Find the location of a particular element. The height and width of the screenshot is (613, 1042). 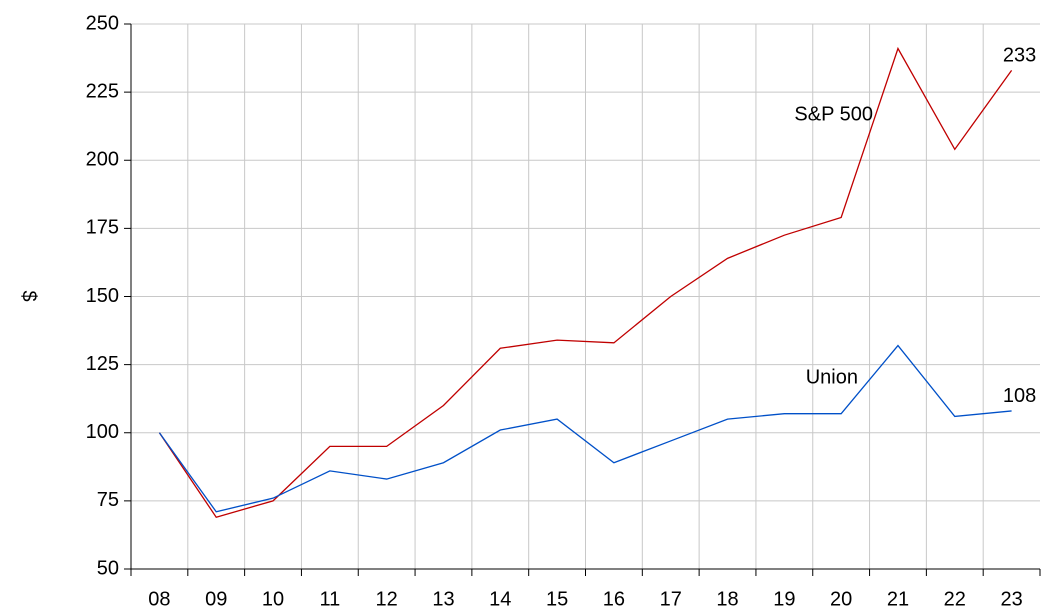

x-tick-label: 17 is located at coordinates (671, 599).